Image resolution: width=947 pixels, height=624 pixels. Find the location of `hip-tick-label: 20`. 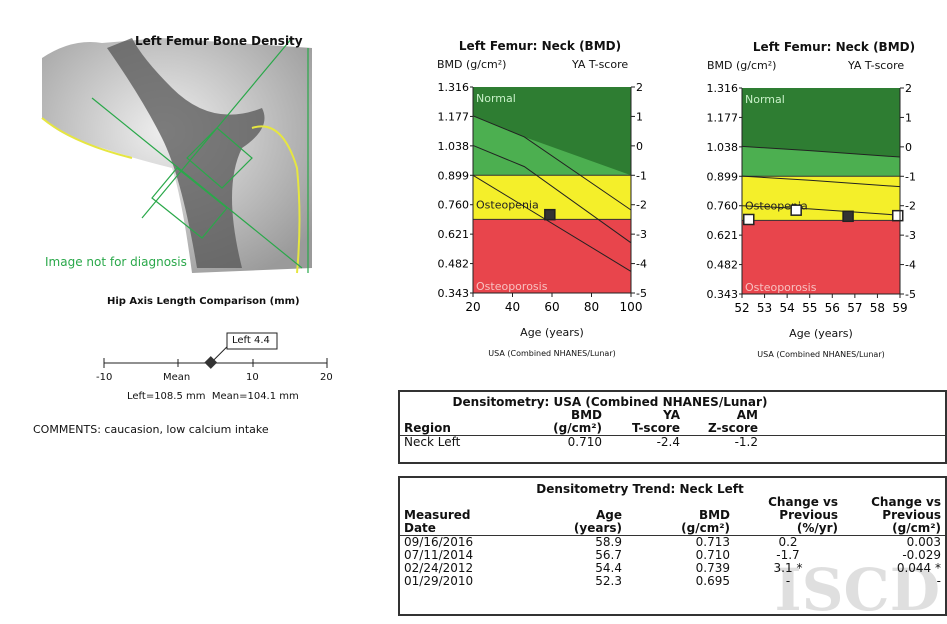

hip-tick-label: 20 is located at coordinates (326, 377).